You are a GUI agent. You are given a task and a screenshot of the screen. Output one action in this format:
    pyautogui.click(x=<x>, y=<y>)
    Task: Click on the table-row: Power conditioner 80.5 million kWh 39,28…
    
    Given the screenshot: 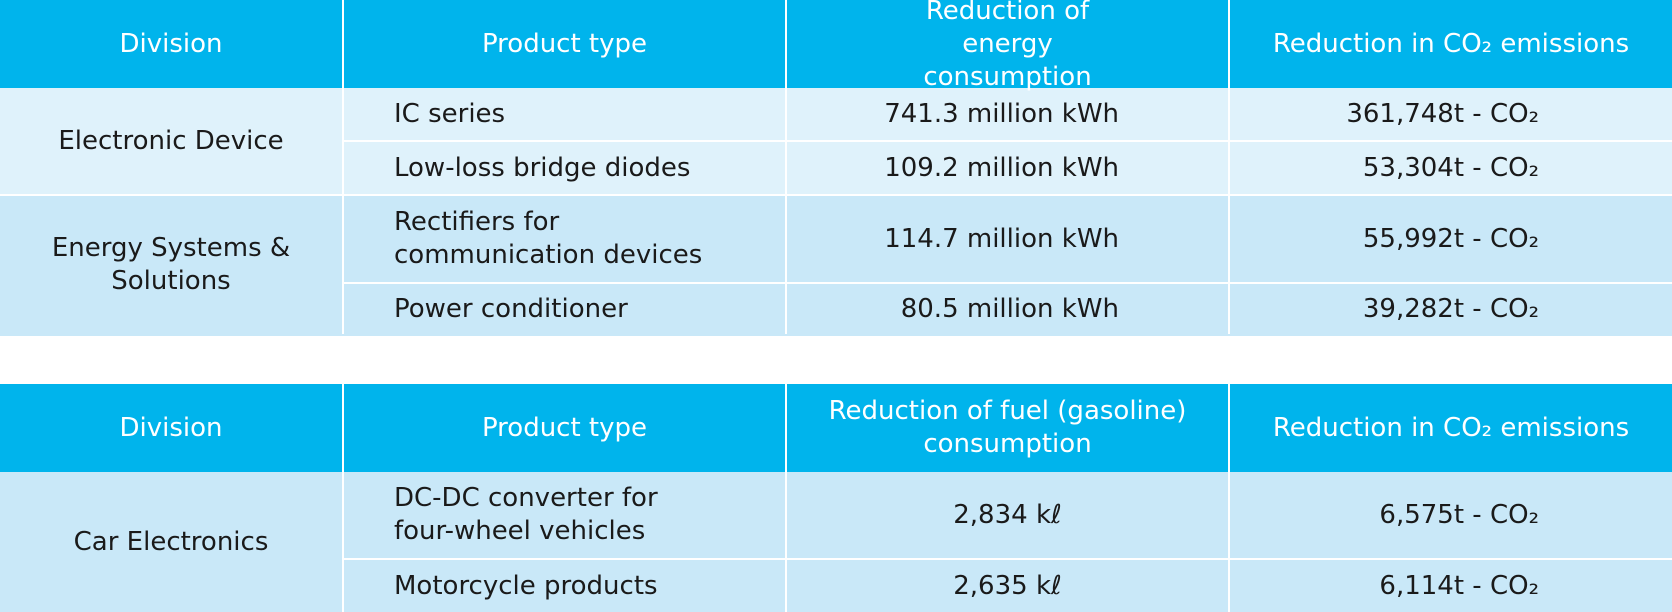 What is the action you would take?
    pyautogui.click(x=1008, y=308)
    